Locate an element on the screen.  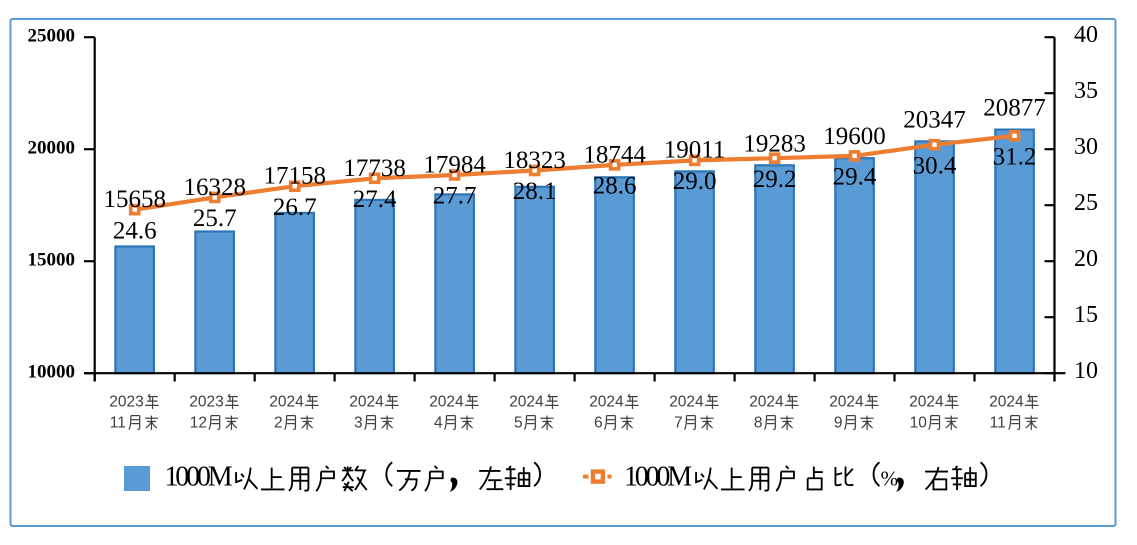
svg-text: 4 is located at coordinates (438, 423).